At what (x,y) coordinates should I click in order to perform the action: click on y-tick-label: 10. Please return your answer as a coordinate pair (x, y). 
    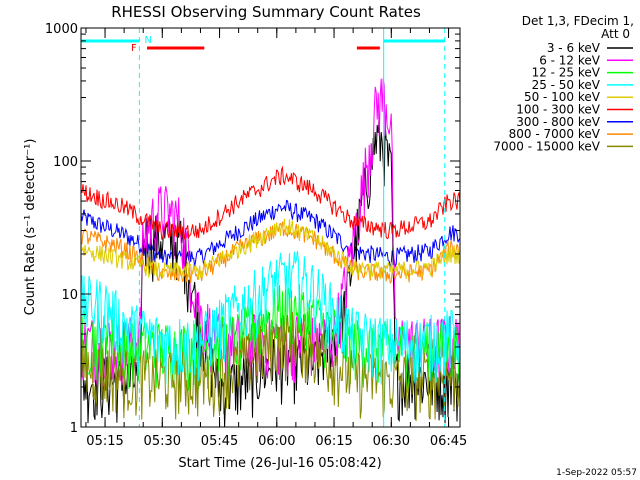
    Looking at the image, I should click on (69, 295).